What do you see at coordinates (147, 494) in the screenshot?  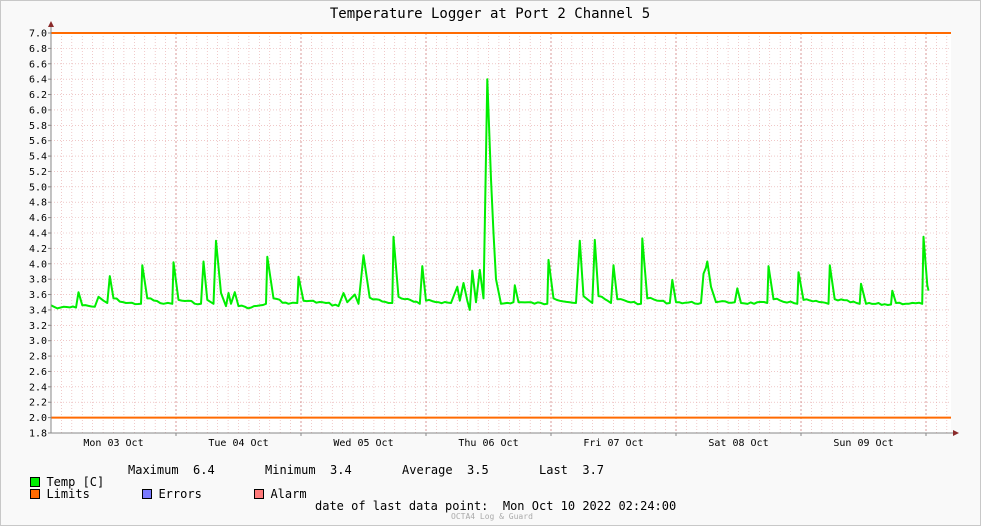 I see `errors-swatch` at bounding box center [147, 494].